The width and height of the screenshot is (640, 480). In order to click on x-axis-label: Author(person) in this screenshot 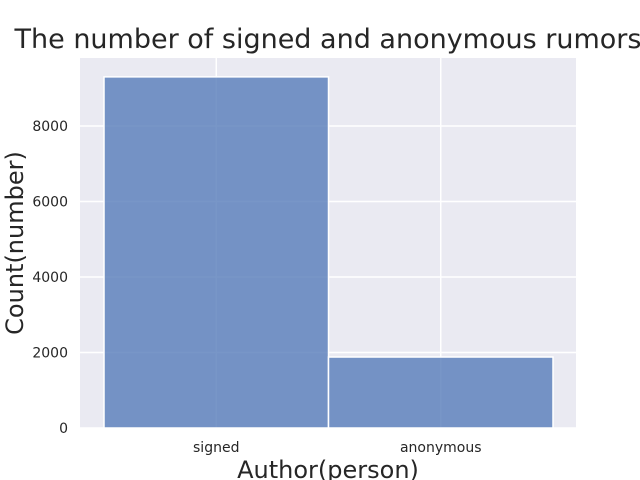, I will do `click(328, 468)`.